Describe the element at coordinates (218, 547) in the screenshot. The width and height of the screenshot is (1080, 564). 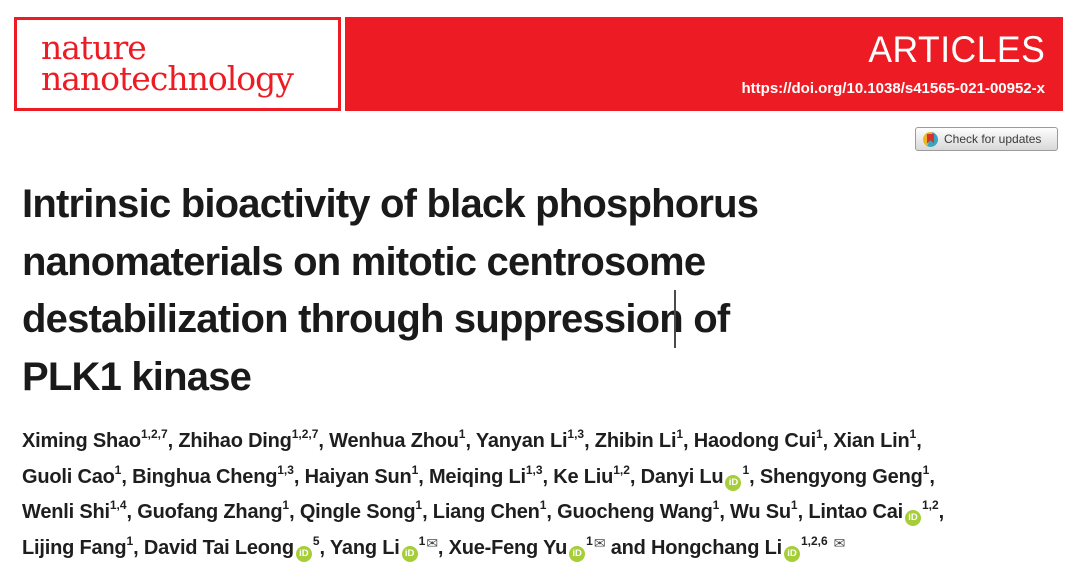
I see `author-name: David Tai Leong` at that location.